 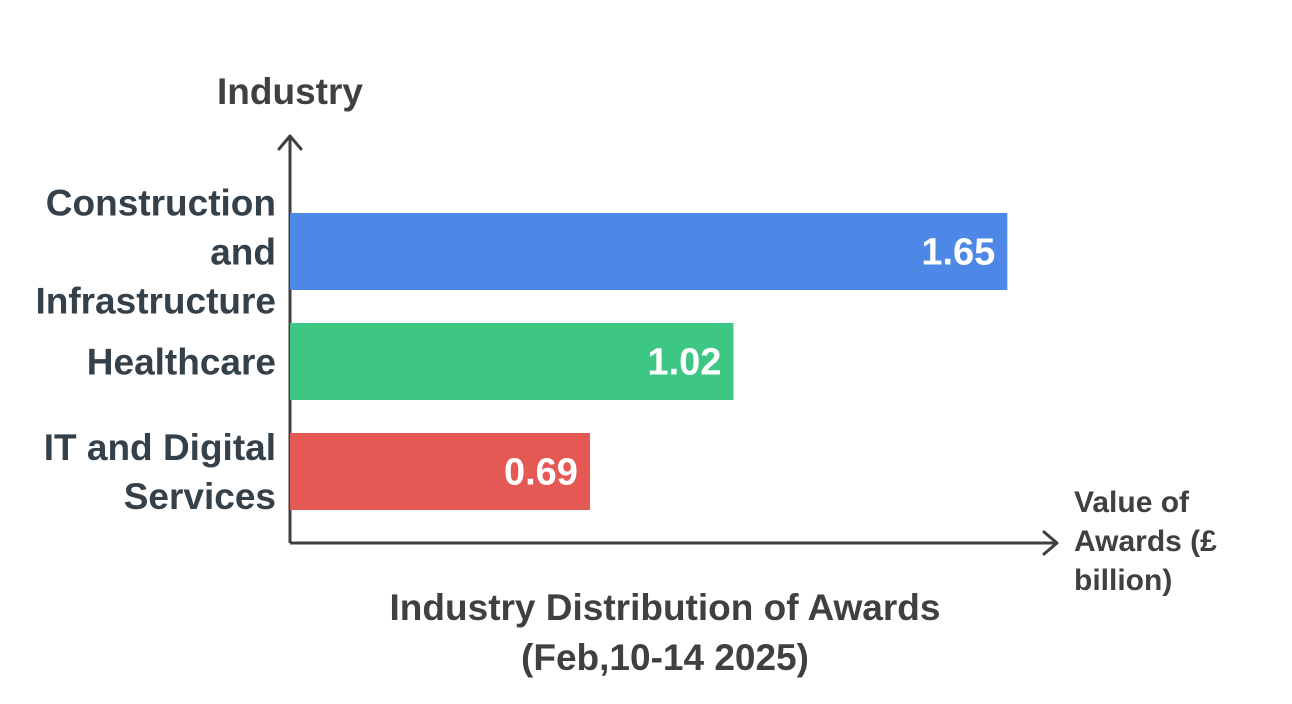 I want to click on category-label-line: IT and Digital, so click(x=160, y=447).